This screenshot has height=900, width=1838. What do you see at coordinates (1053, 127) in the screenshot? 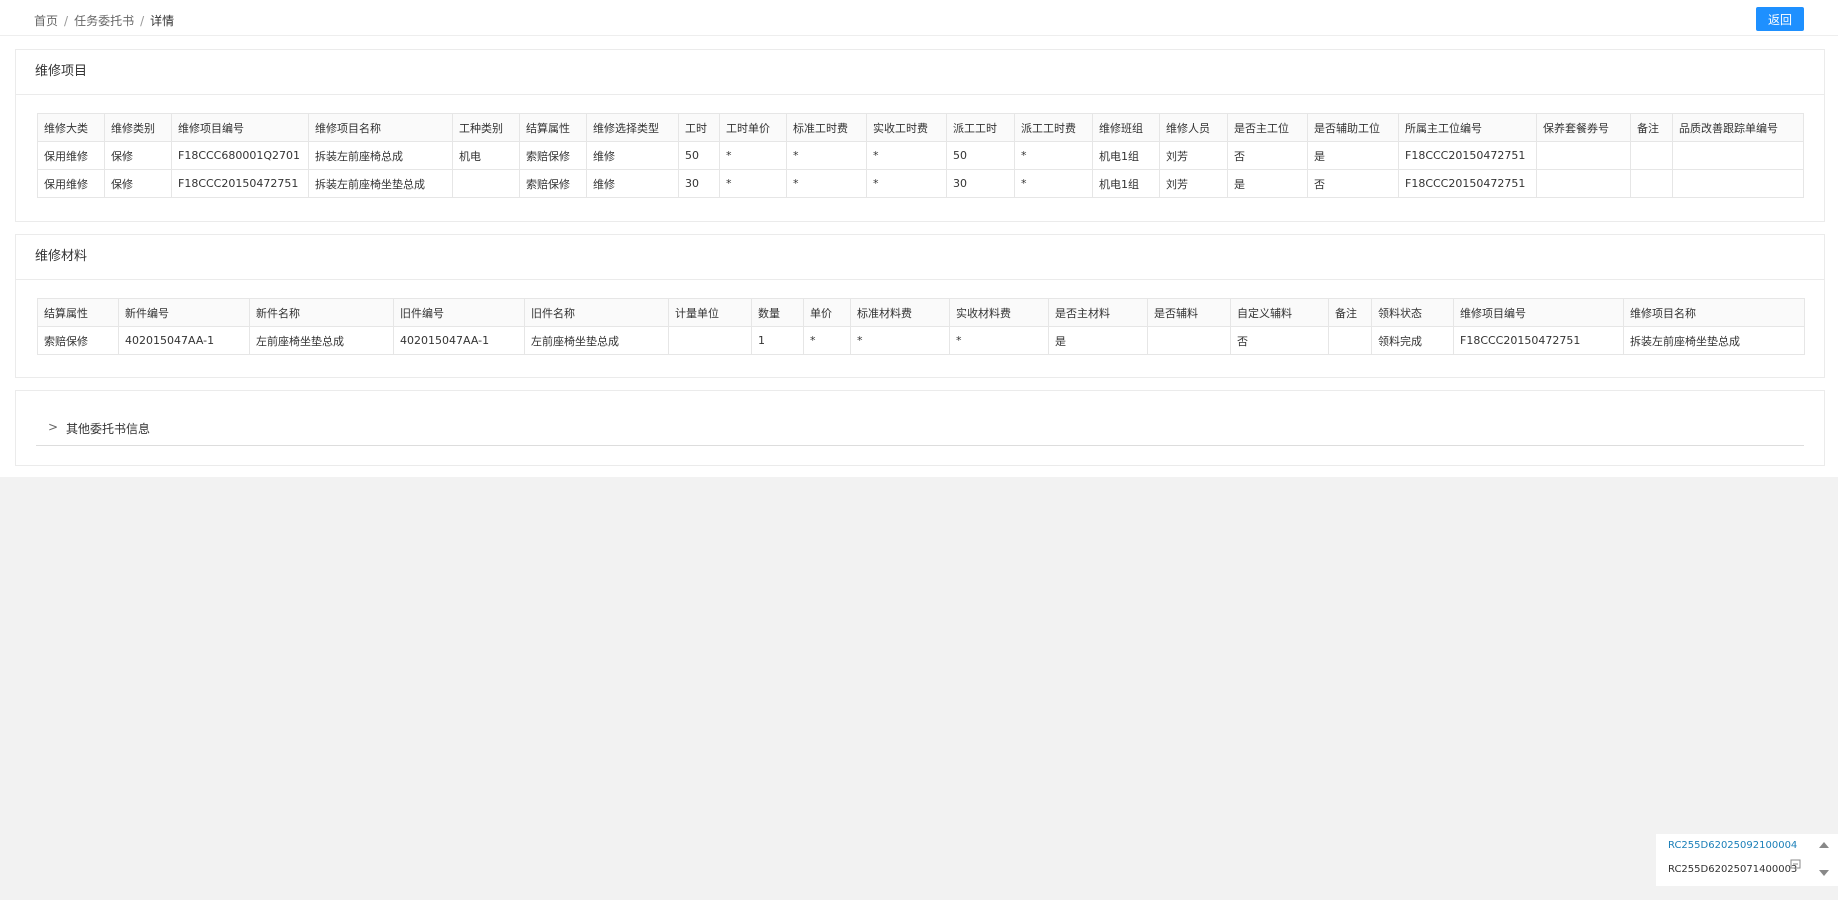
I see `column-header: 派工工时费` at bounding box center [1053, 127].